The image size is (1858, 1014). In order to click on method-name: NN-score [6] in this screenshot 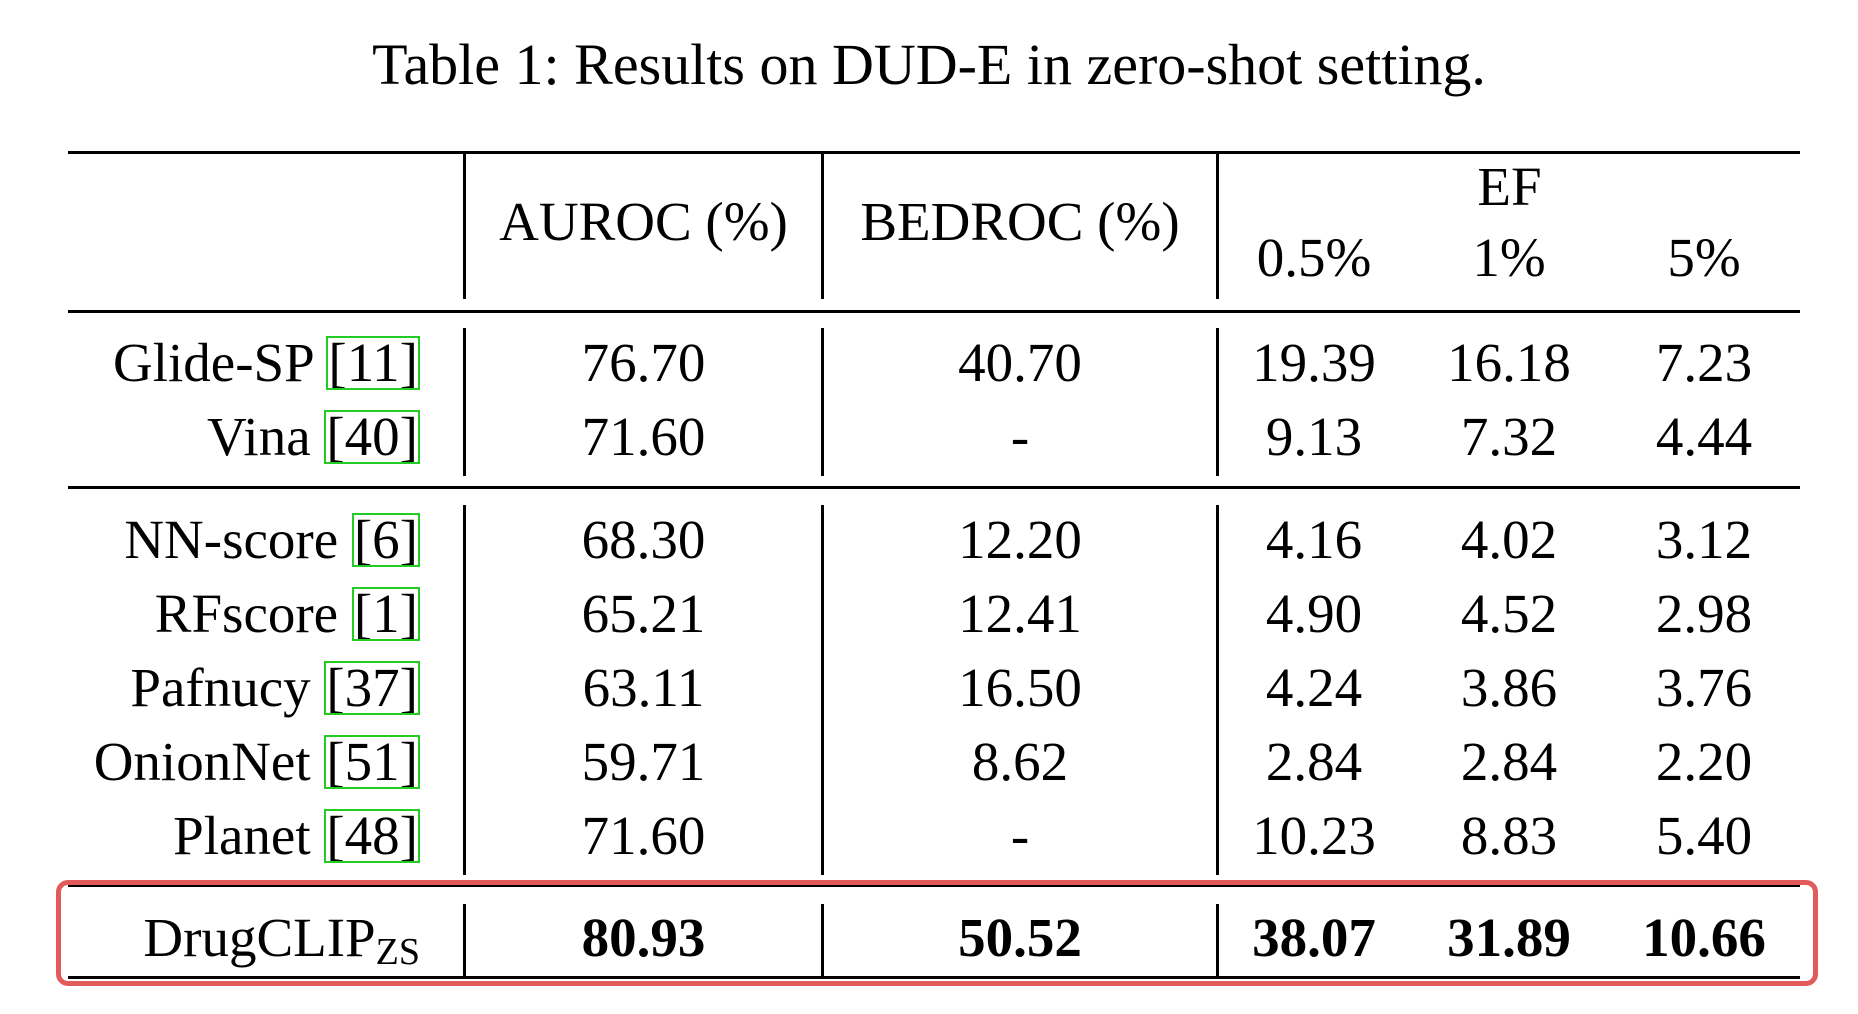, I will do `click(272, 539)`.